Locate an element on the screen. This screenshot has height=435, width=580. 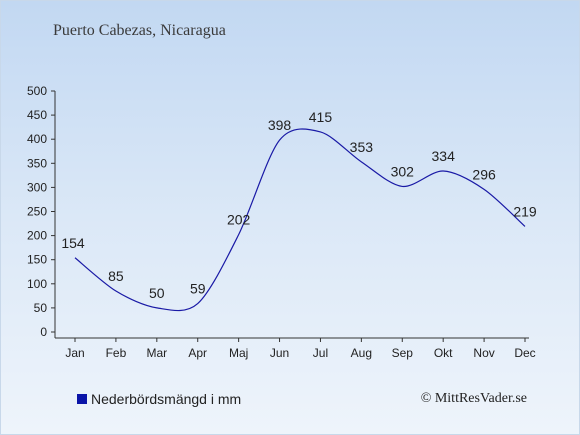
legend: Nederbördsmängd i mm is located at coordinates (159, 399).